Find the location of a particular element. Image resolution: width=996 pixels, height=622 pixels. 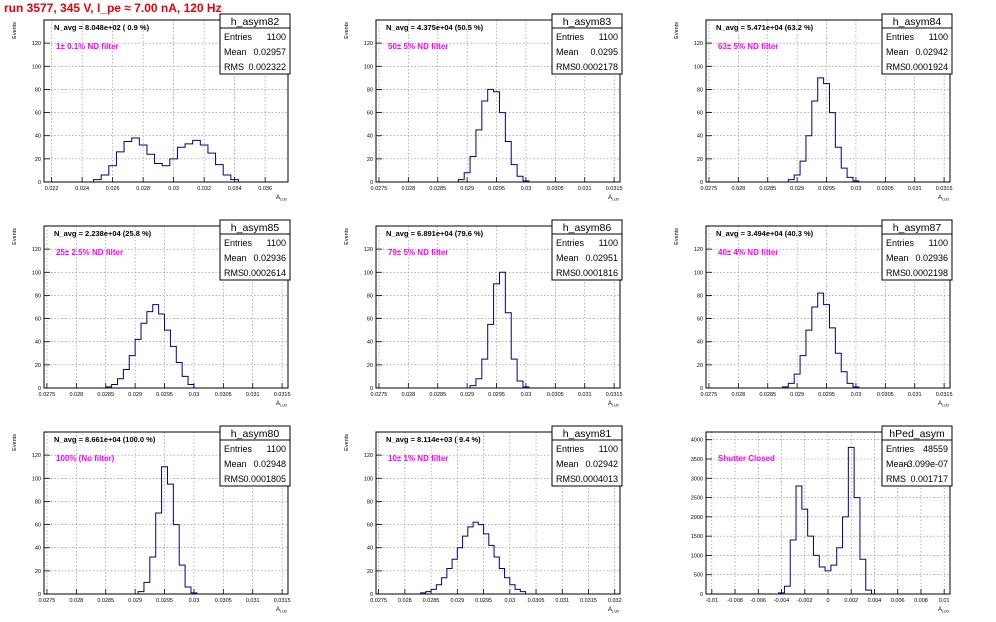

stats-value: 0.0001816 is located at coordinates (596, 273).